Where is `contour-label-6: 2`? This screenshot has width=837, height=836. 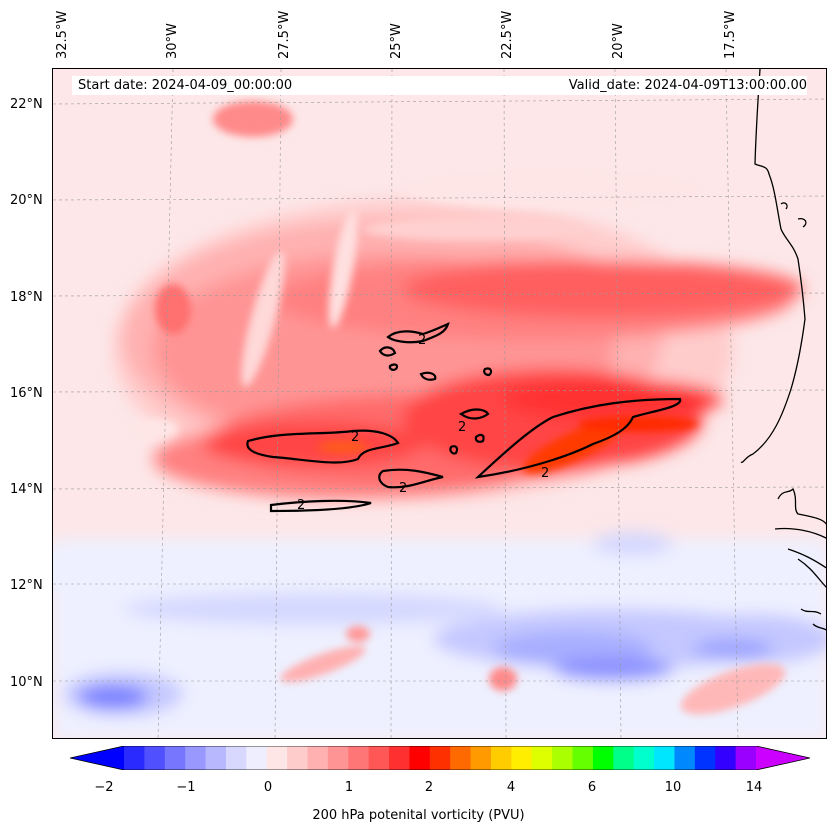
contour-label-6: 2 is located at coordinates (422, 340).